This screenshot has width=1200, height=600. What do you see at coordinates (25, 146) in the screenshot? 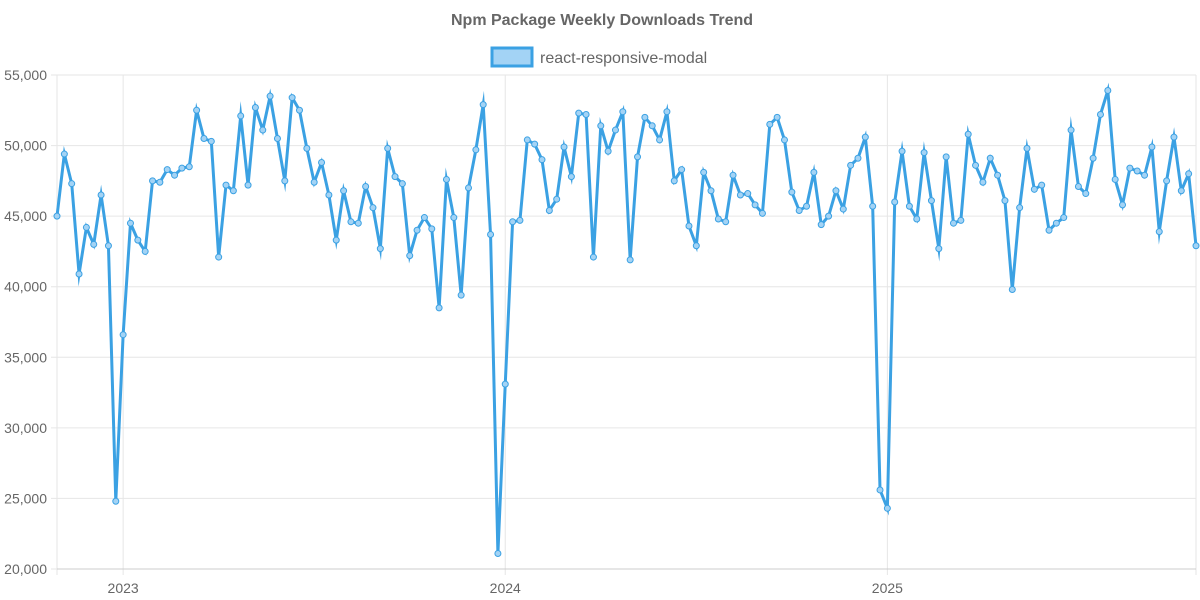
I see `y-tick-label: 50,000` at bounding box center [25, 146].